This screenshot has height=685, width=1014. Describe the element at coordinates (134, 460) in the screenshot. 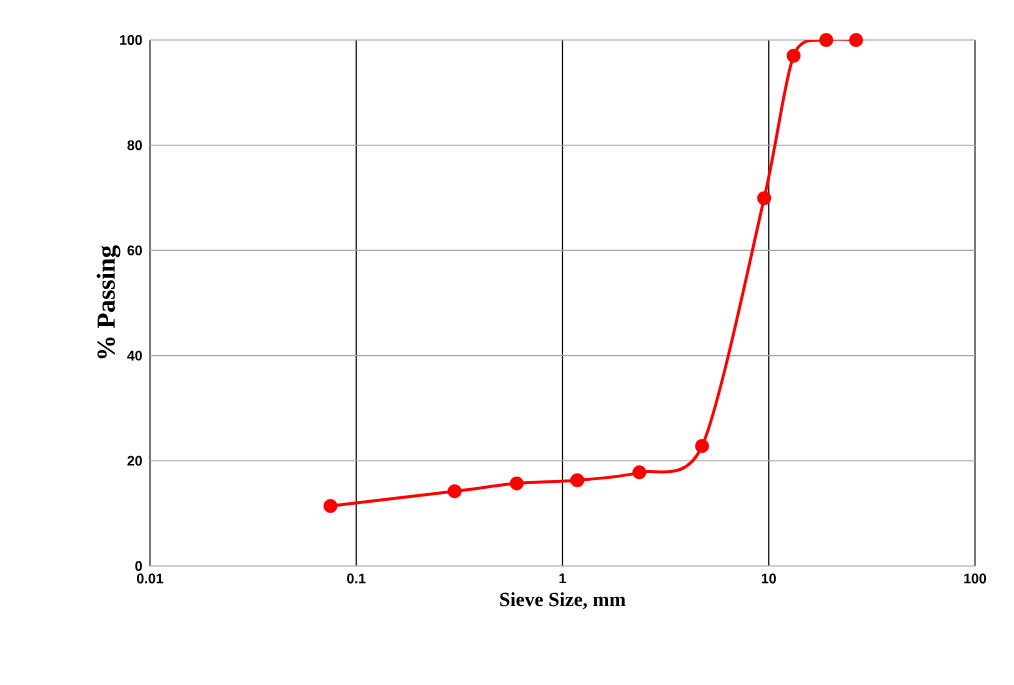

I see `y-tick-label: 20` at that location.